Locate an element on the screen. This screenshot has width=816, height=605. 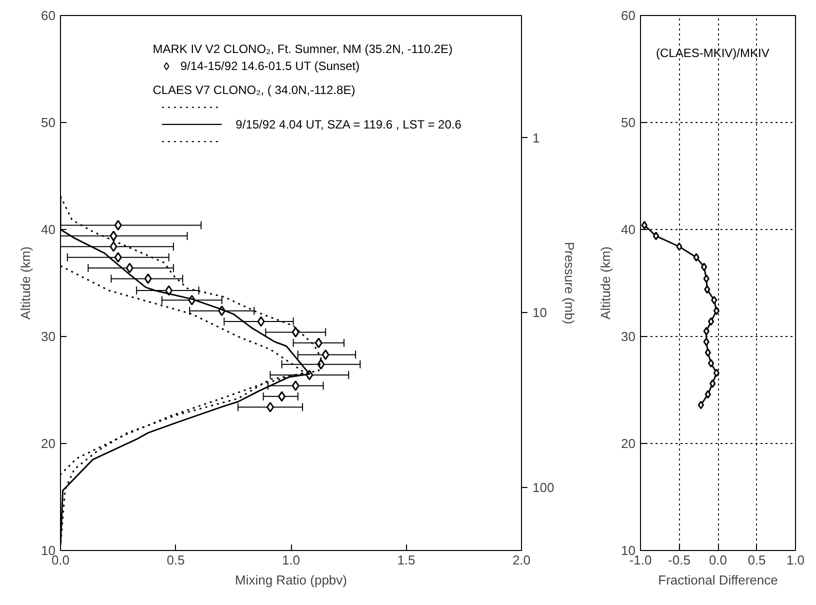
legend-label: 9/14-15/92 14.6-01.5 UT (Sunset) is located at coordinates (270, 66).